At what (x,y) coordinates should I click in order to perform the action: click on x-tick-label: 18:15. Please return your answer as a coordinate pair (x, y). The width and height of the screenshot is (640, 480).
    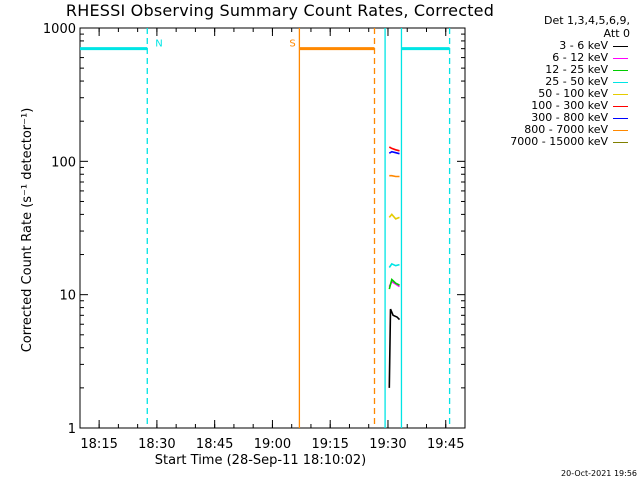
    Looking at the image, I should click on (98, 444).